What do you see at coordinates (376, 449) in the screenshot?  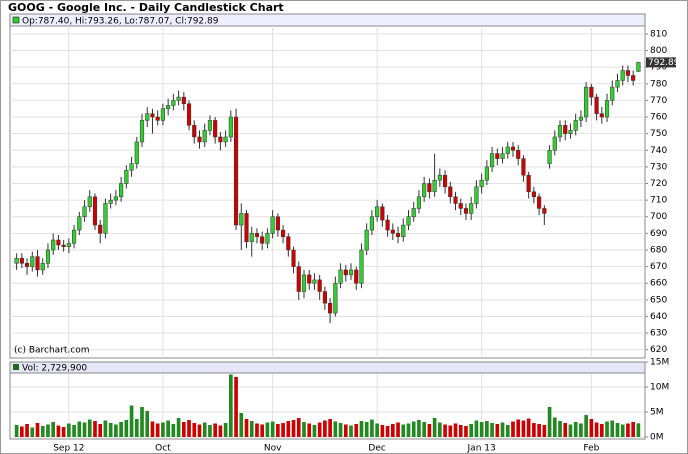 I see `x-tick-label: Dec` at bounding box center [376, 449].